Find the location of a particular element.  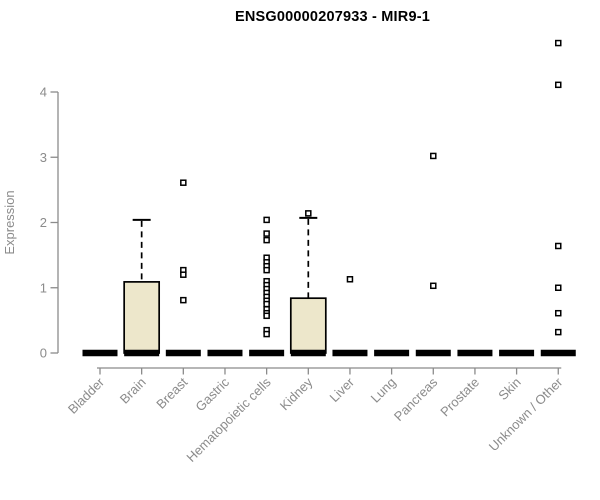

x-tick-label: Pancreas is located at coordinates (416, 399).